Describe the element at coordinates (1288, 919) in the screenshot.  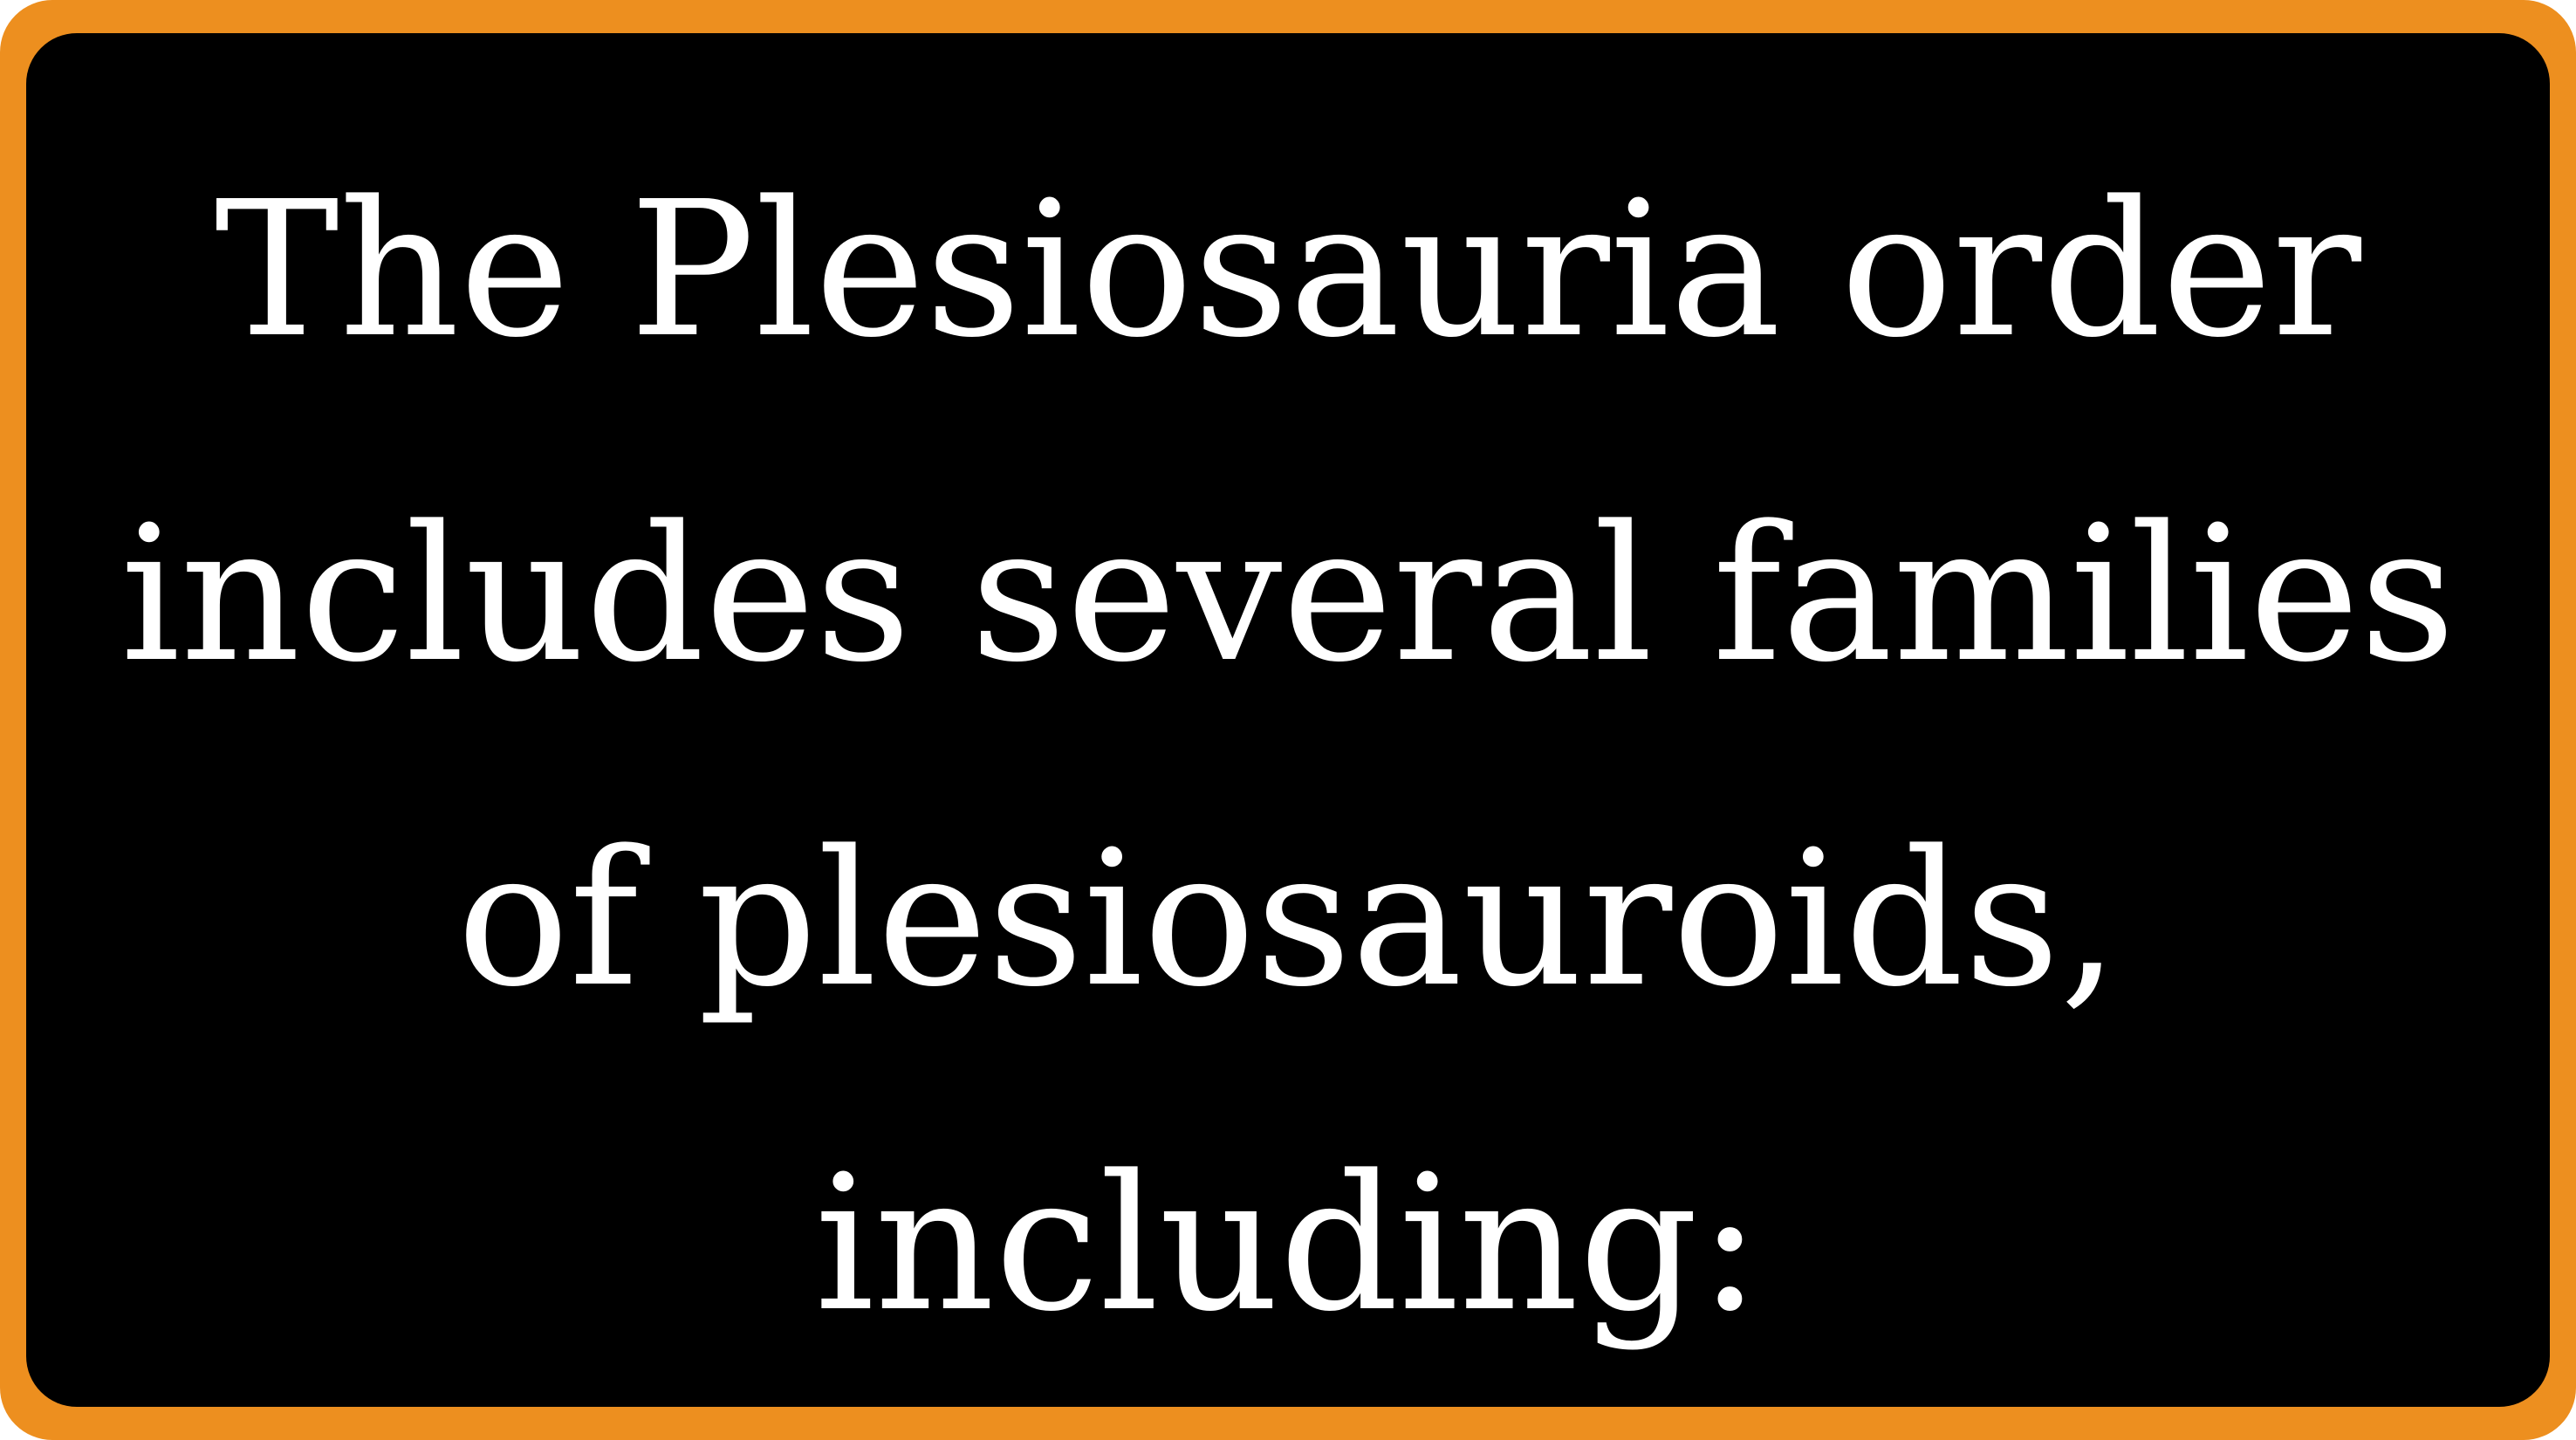
I see `text-line-3: of plesiosauroids,` at that location.